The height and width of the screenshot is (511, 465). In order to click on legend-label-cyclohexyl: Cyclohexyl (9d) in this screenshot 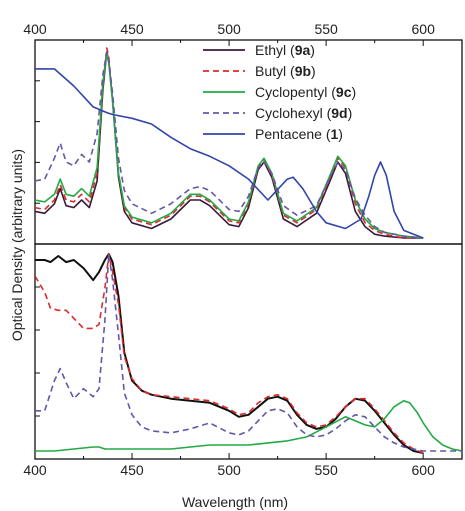, I will do `click(303, 113)`.